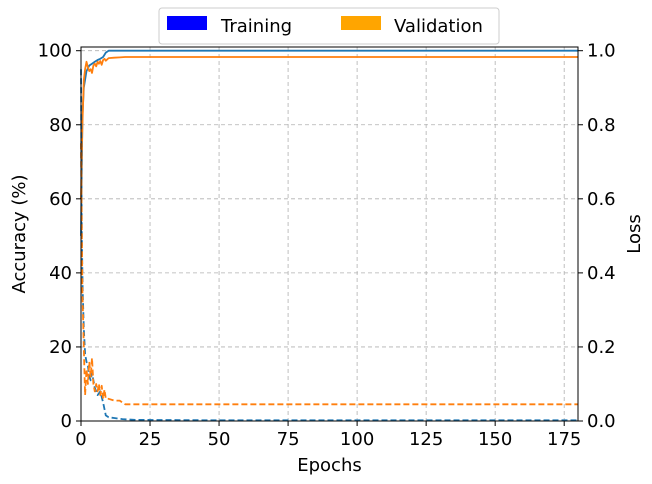 The image size is (652, 484). What do you see at coordinates (80, 439) in the screenshot?
I see `x-tick-label: 0` at bounding box center [80, 439].